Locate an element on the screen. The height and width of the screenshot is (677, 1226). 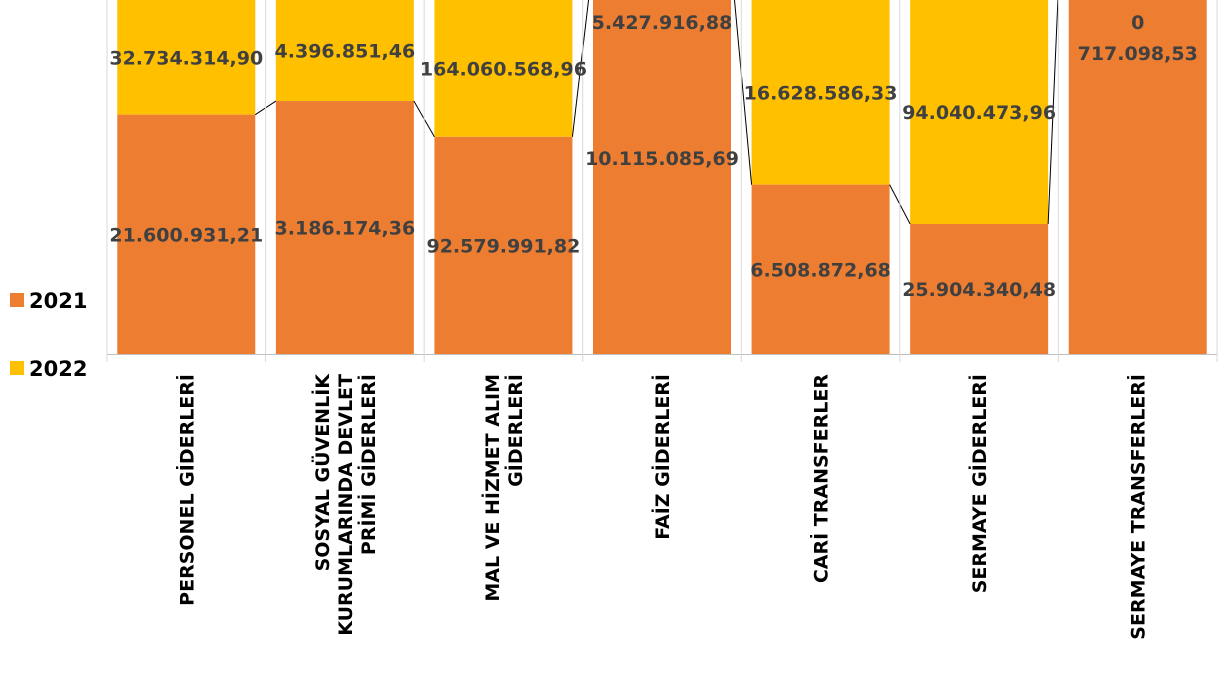
data-label-2022-1: 32.734.314,90 is located at coordinates (186, 58).